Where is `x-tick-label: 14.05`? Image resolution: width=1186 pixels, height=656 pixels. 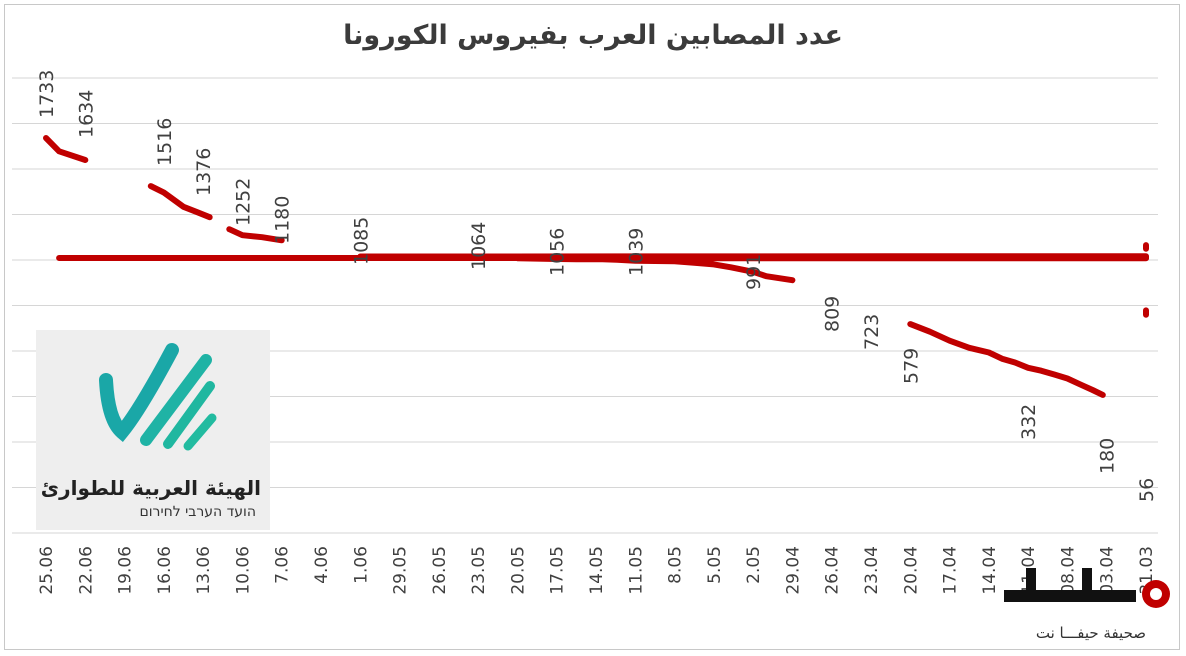
x-tick-label: 14.05 is located at coordinates (597, 570).